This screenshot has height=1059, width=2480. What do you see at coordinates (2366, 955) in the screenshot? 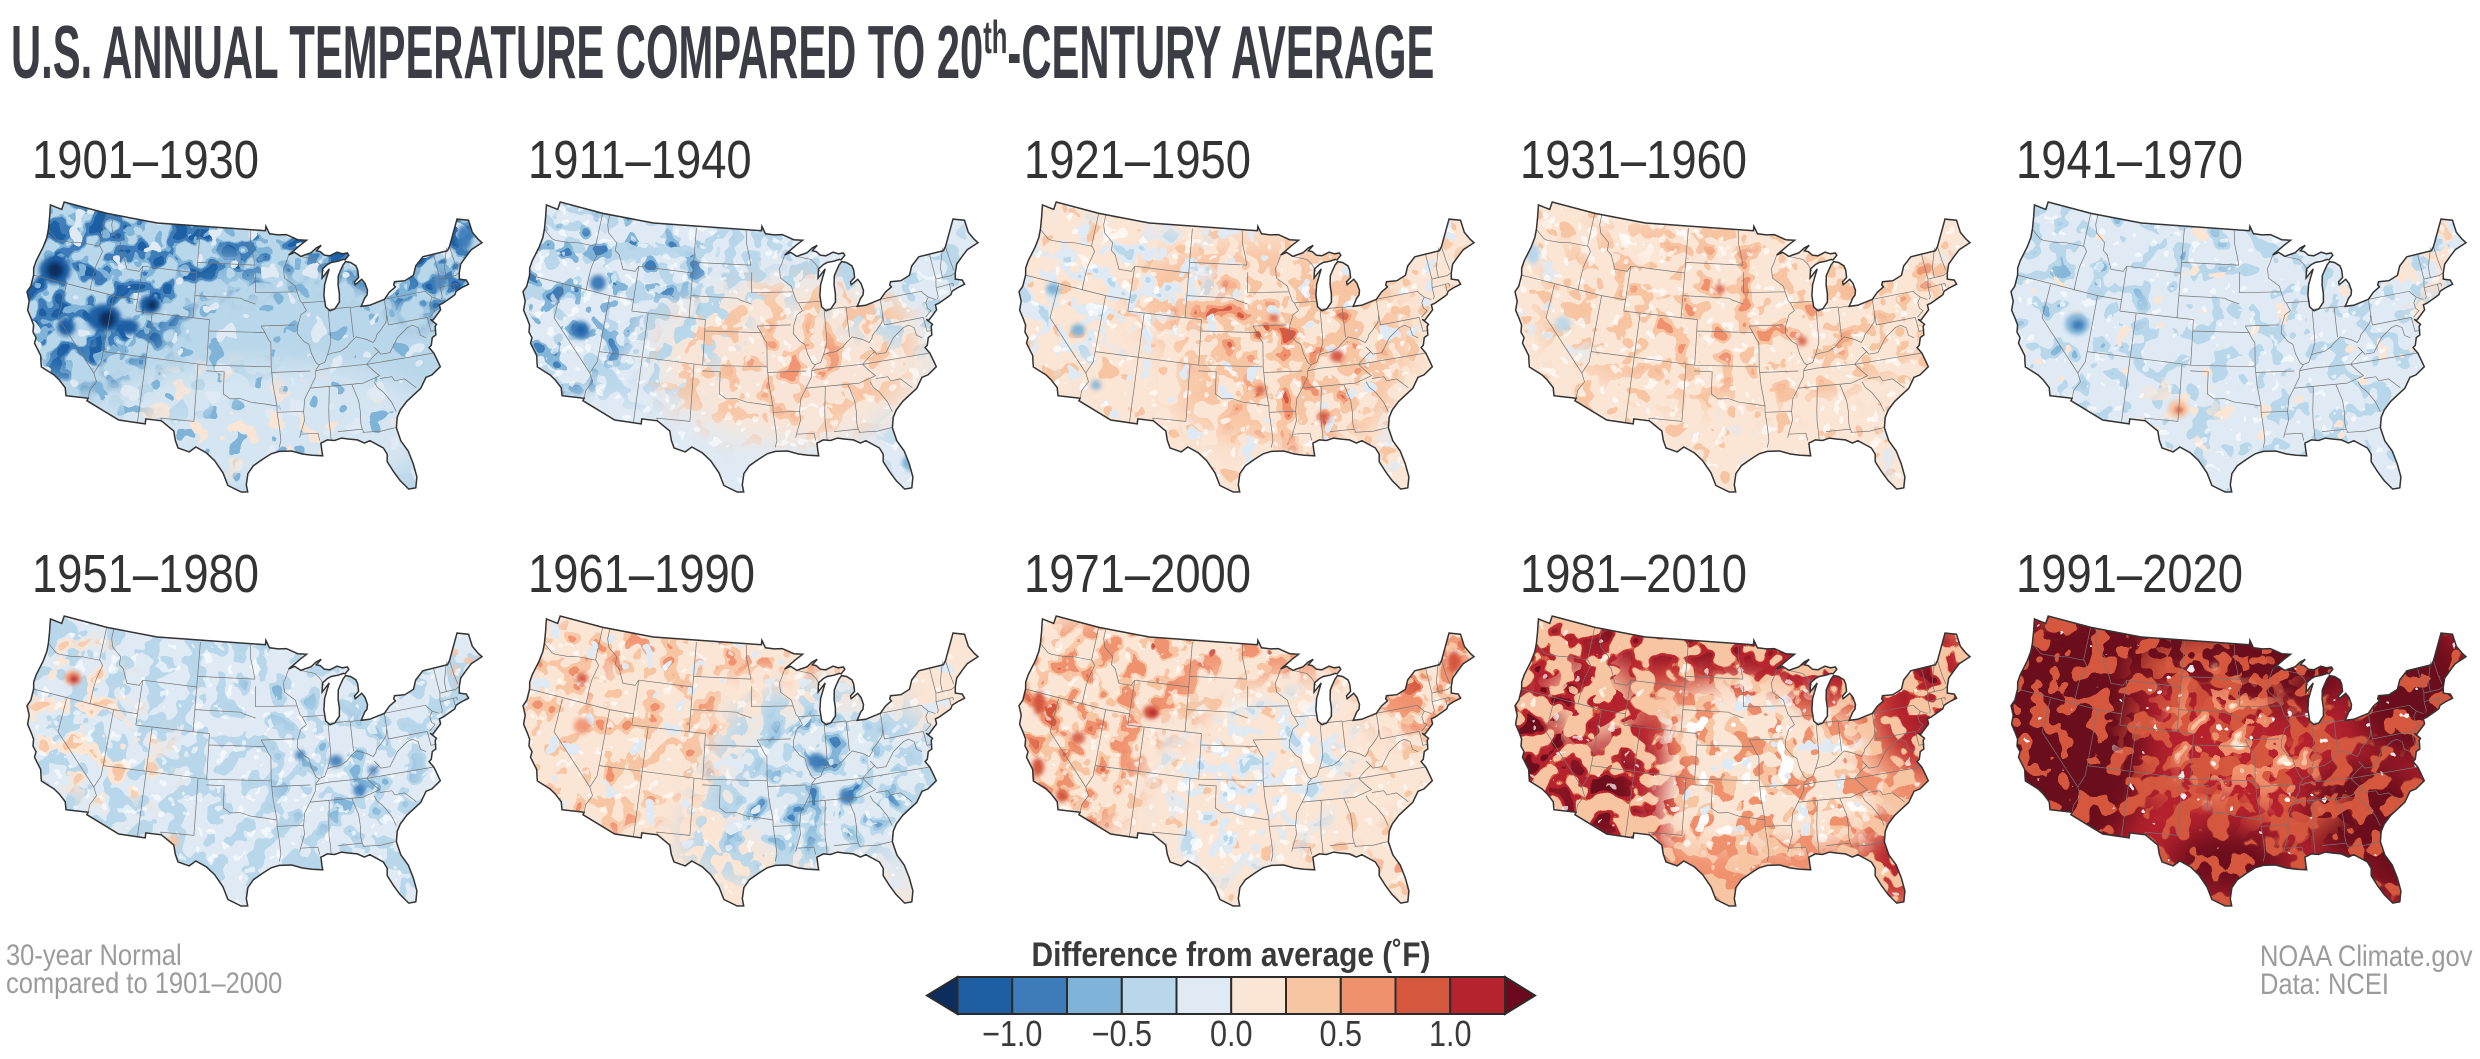
I see `svg-text: NOAA Climate.gov` at bounding box center [2366, 955].